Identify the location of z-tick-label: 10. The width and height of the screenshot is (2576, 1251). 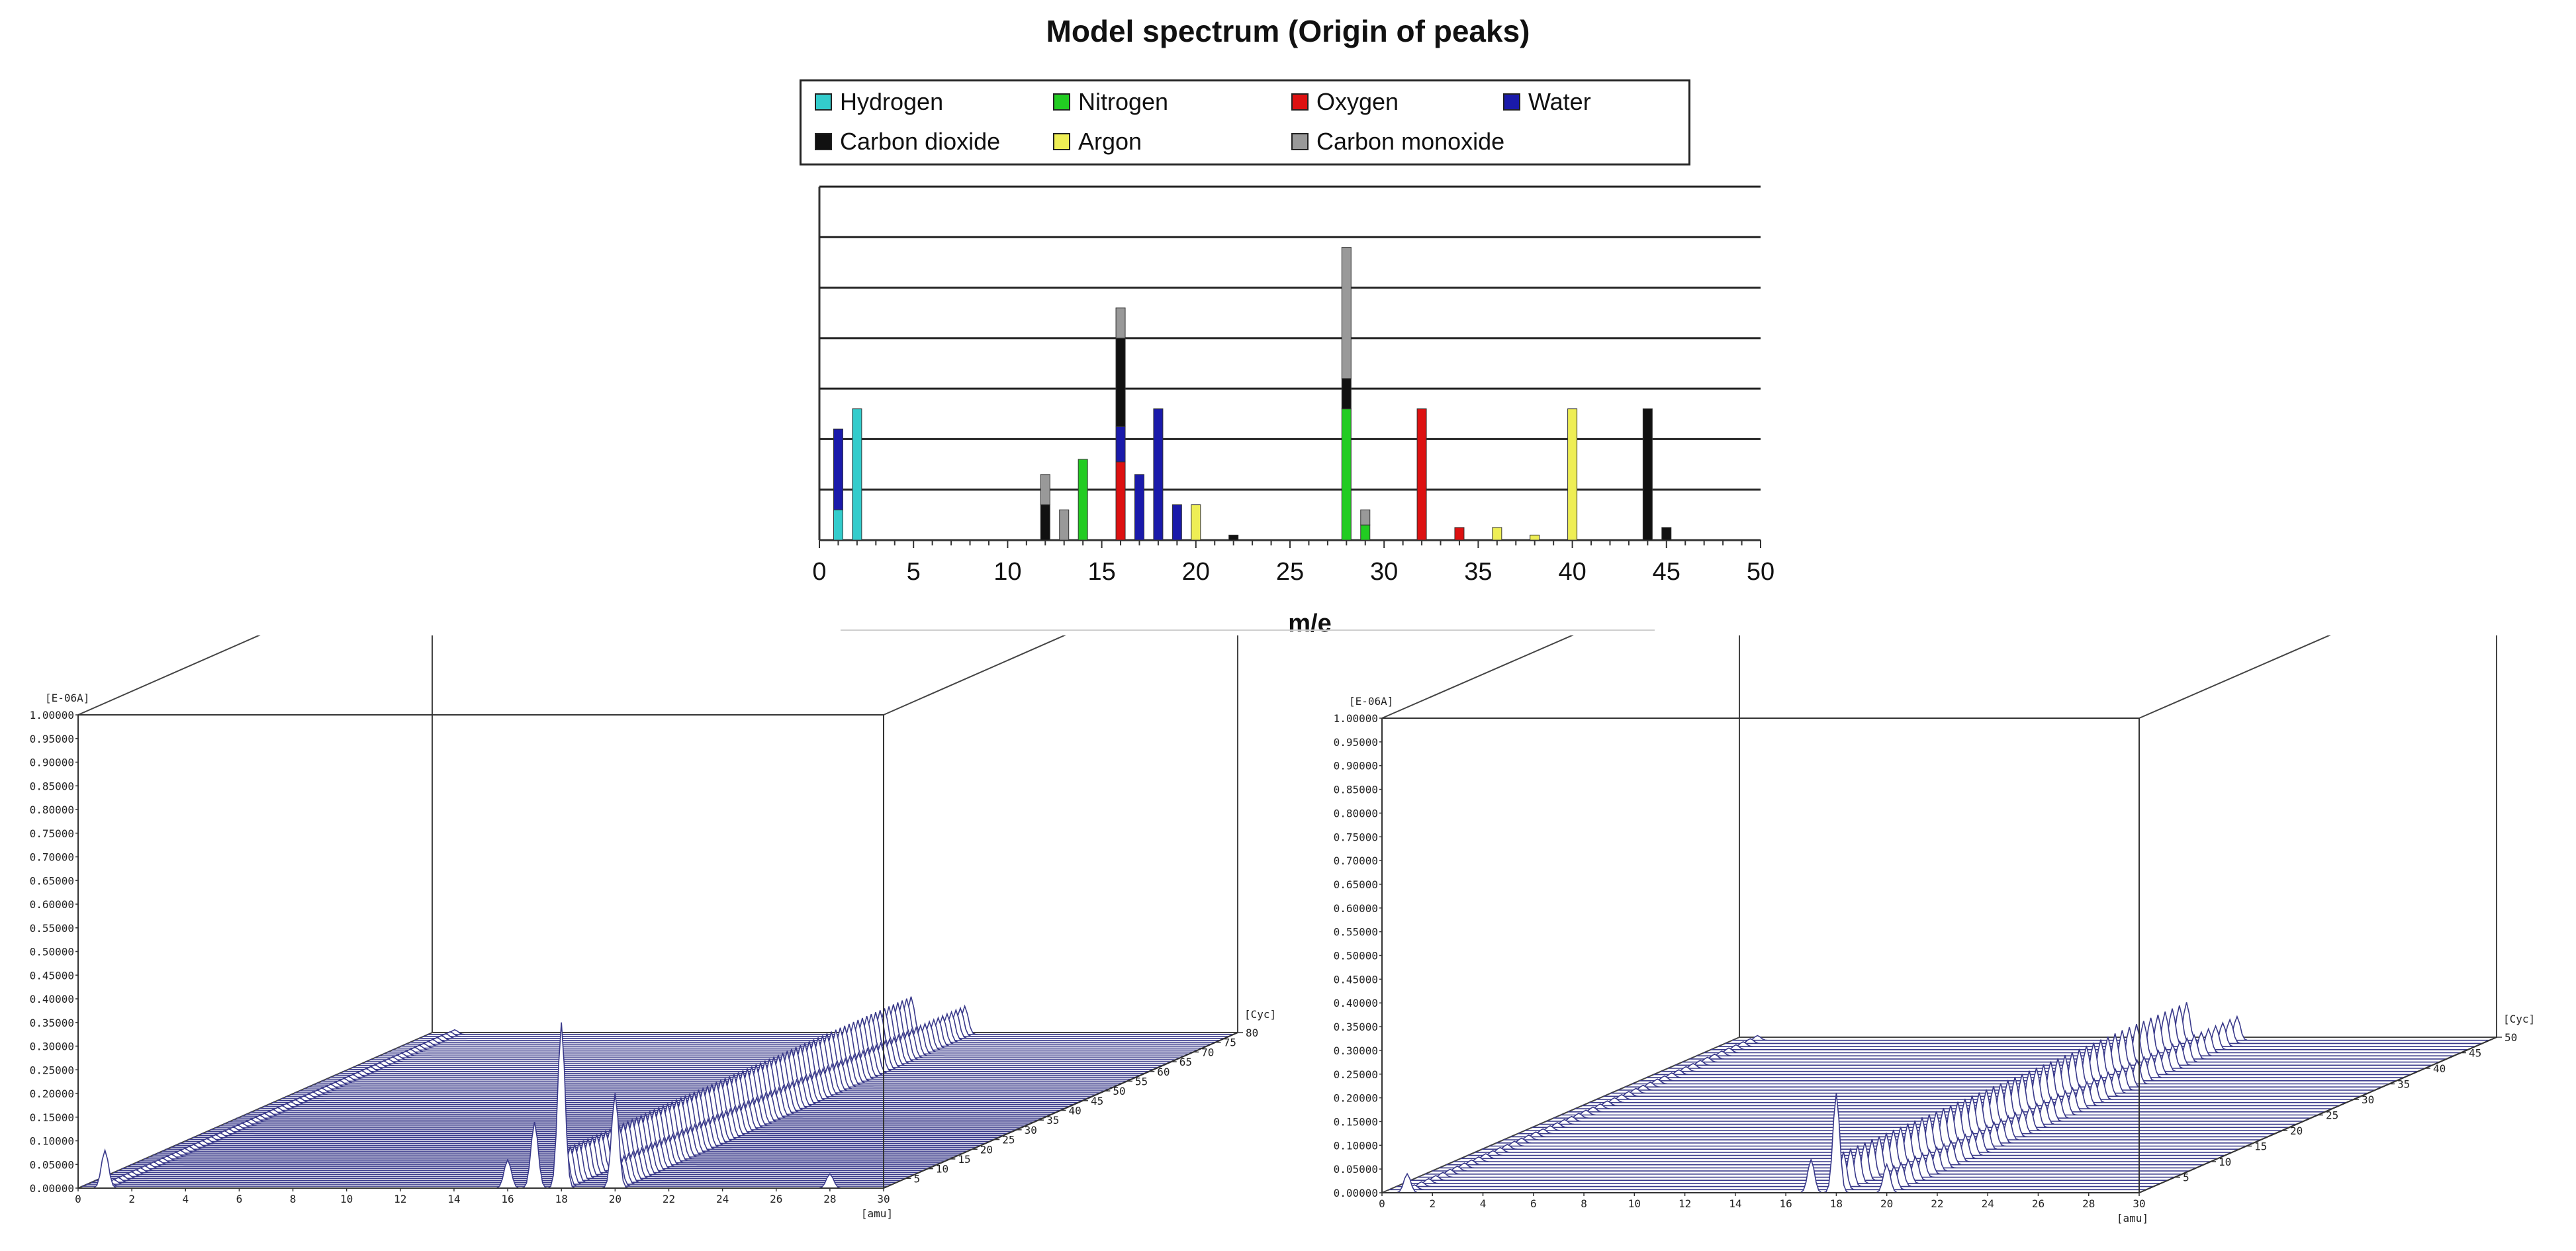
(2225, 1162).